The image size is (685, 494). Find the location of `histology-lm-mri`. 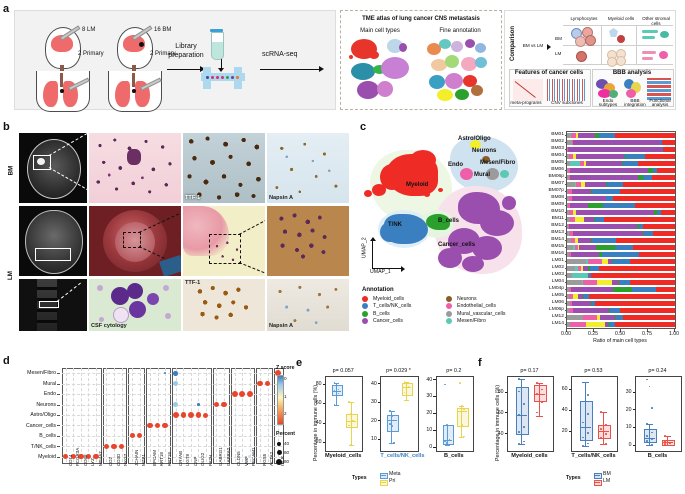

histology-lm-mri is located at coordinates (53, 241).